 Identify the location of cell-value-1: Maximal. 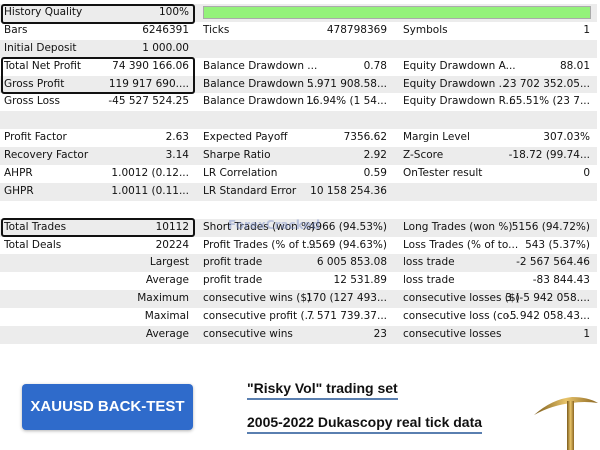
(166, 316).